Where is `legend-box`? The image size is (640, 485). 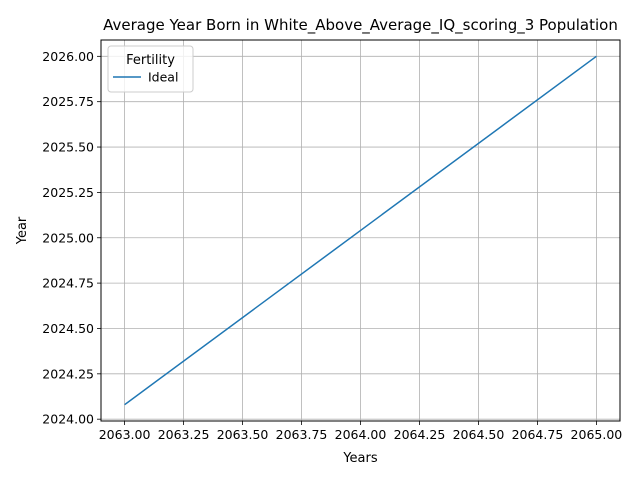
legend-box is located at coordinates (150, 69).